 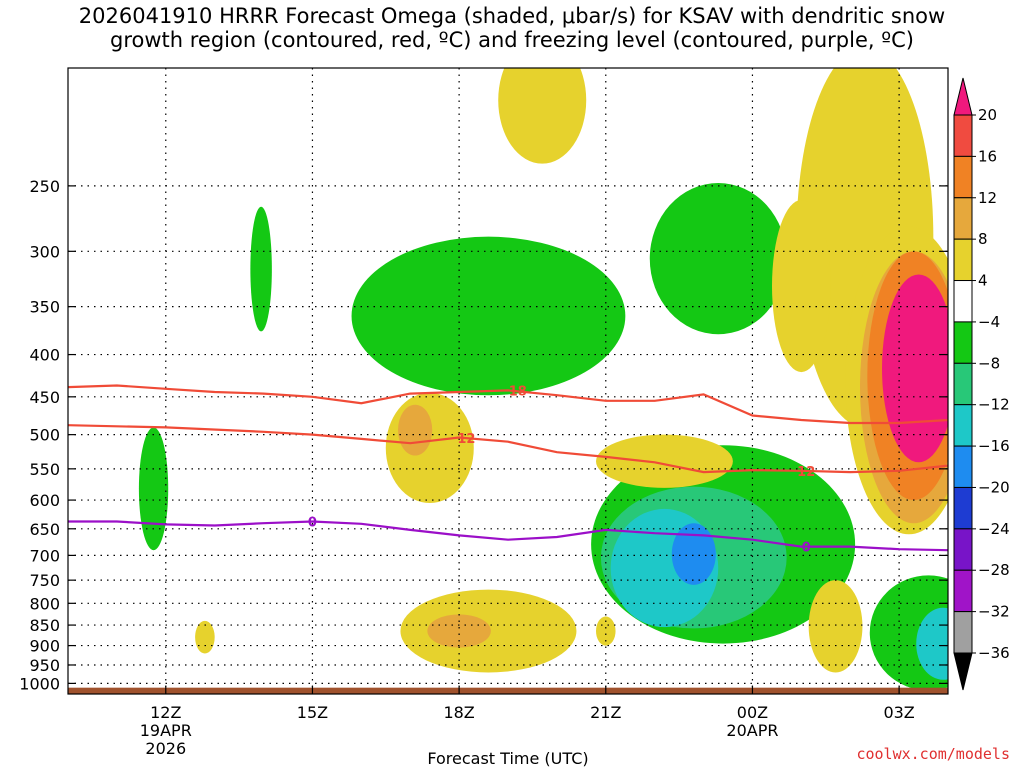 I want to click on y-tick-label: 900, so click(x=44, y=646).